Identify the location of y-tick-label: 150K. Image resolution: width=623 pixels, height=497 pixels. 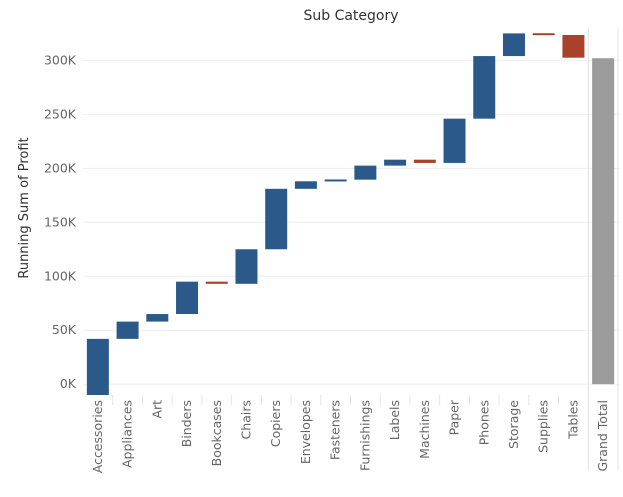
(60, 221).